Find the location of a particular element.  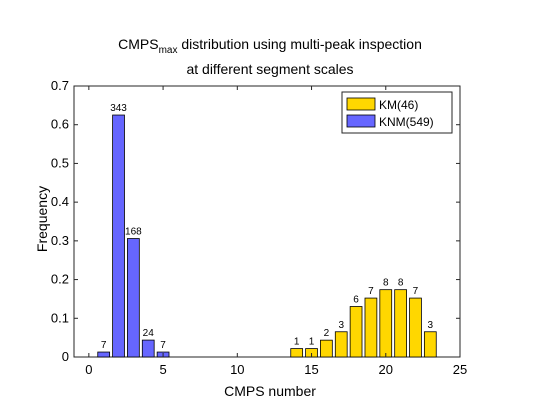

y-tick-label: 0.1 is located at coordinates (60, 317).